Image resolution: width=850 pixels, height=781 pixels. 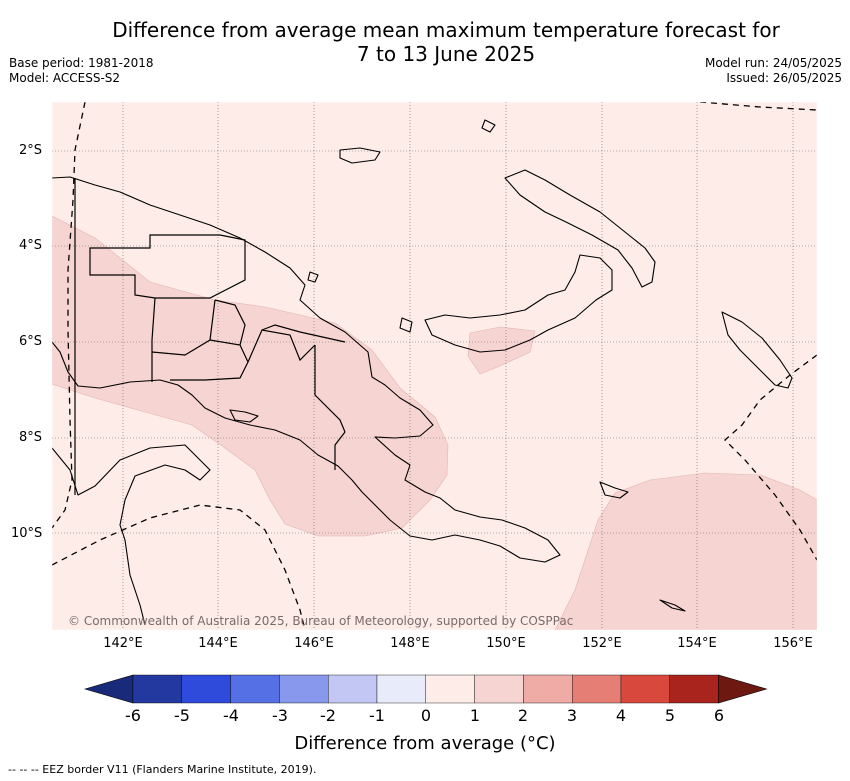 What do you see at coordinates (314, 643) in the screenshot?
I see `lon-label-146e: 146°E` at bounding box center [314, 643].